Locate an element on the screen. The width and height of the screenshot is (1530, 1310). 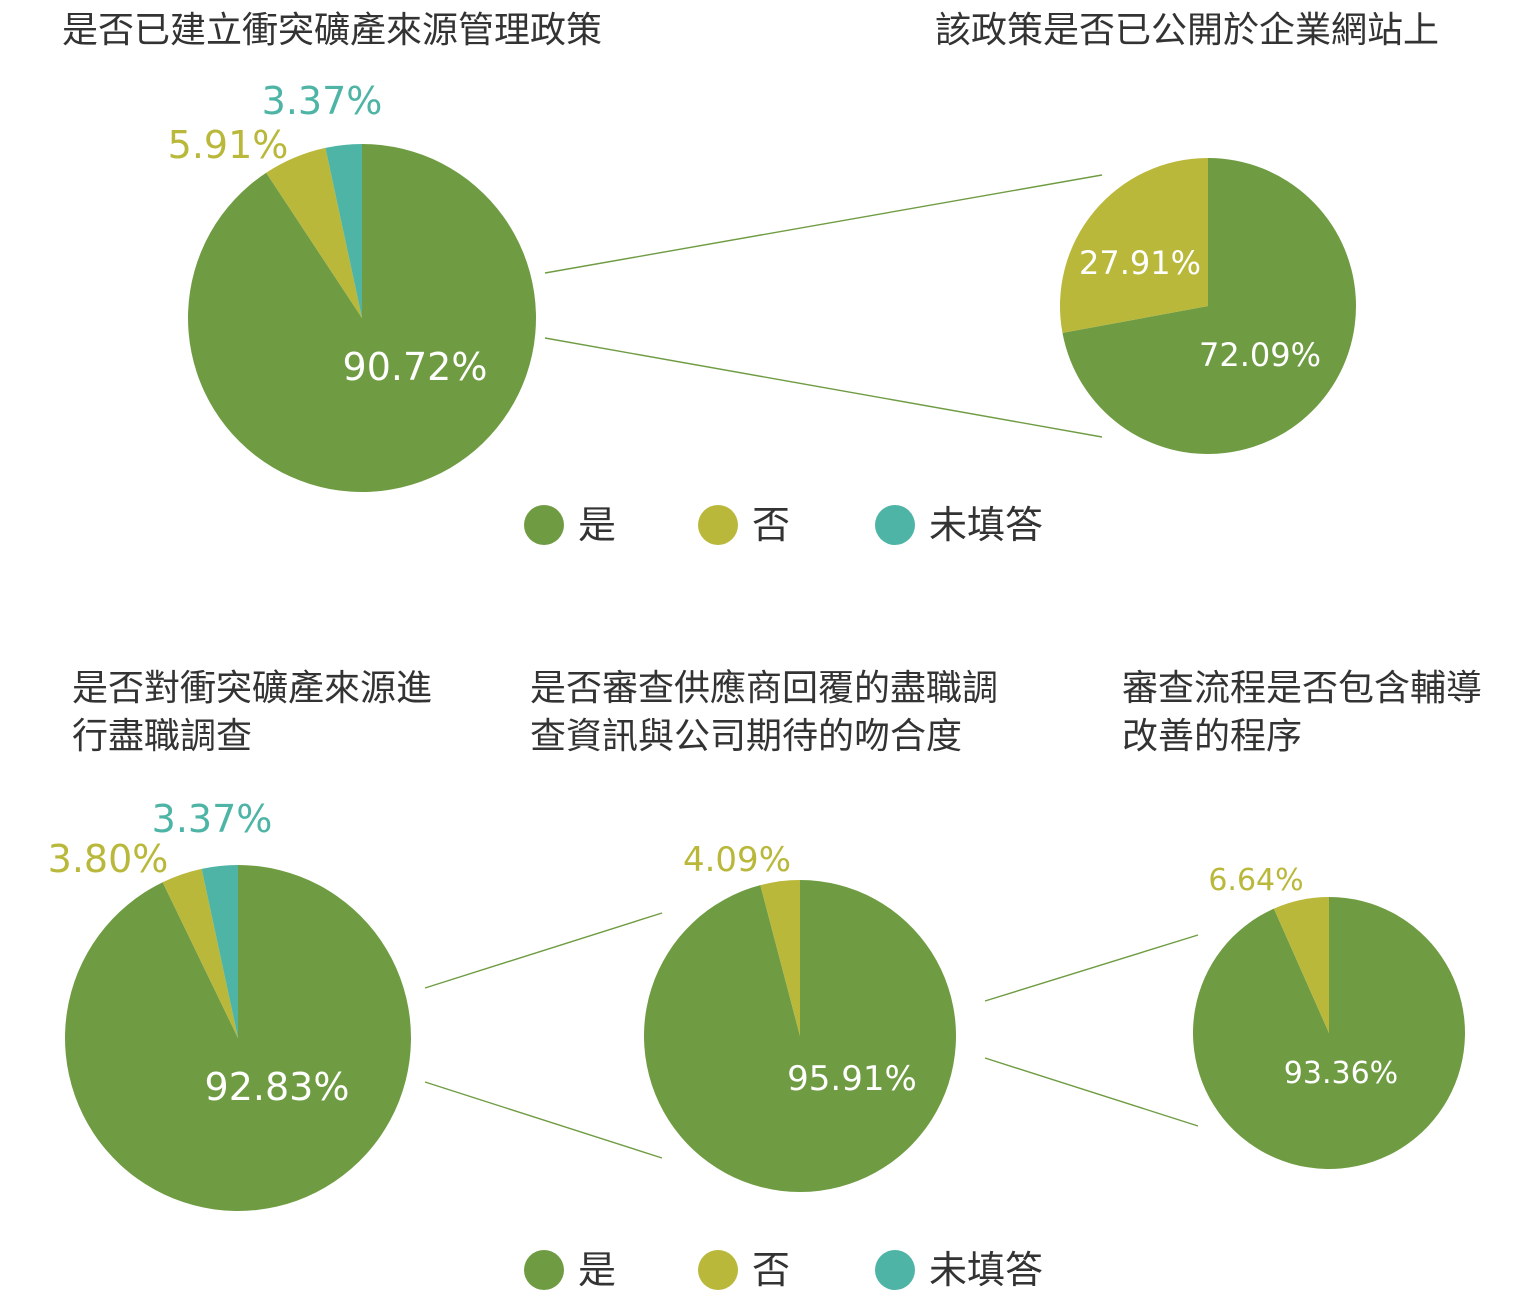
pie-chart-conflict-minerals-policy: 90.72% 5.91%3.37% is located at coordinates (352, 285).